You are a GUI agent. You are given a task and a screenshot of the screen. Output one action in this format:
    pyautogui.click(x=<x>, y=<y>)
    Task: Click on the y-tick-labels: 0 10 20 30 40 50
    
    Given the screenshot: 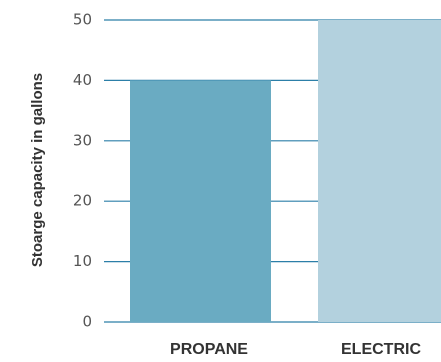 What is the action you would take?
    pyautogui.click(x=82, y=171)
    